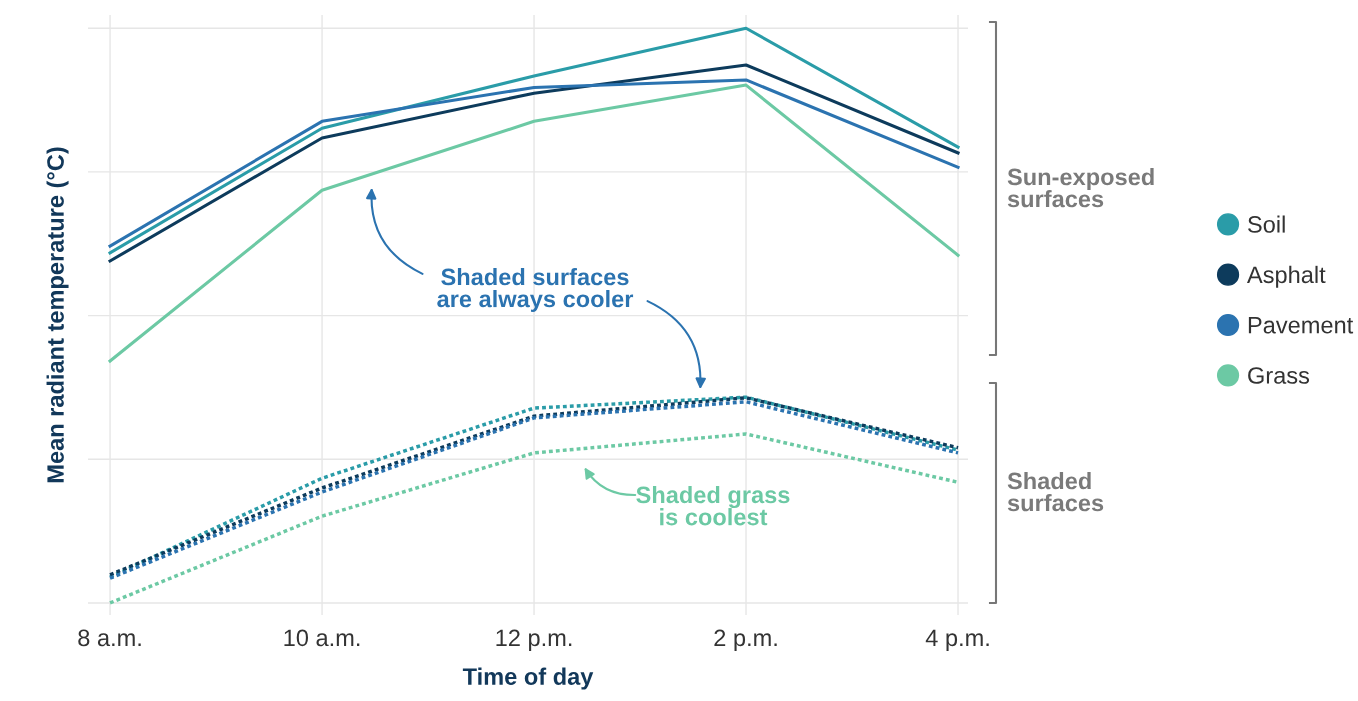 This screenshot has width=1358, height=701. What do you see at coordinates (745, 640) in the screenshot?
I see `x-tick-label: 2 p.m.` at bounding box center [745, 640].